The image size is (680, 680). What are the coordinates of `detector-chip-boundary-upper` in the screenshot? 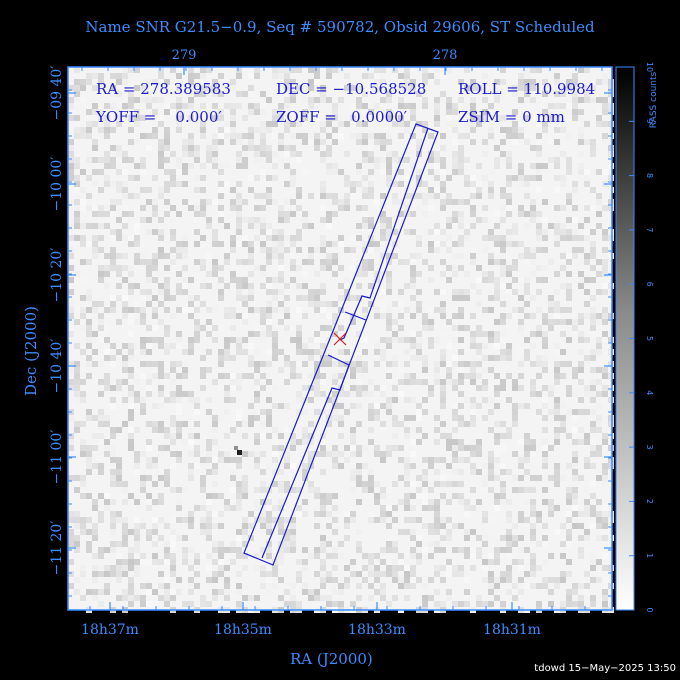 It's located at (384, 234).